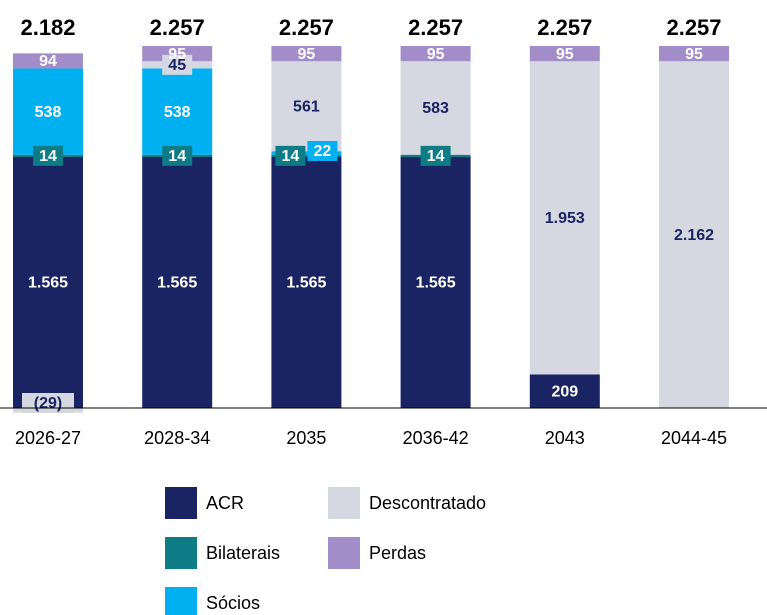  I want to click on legend-label: Bilaterais, so click(243, 553).